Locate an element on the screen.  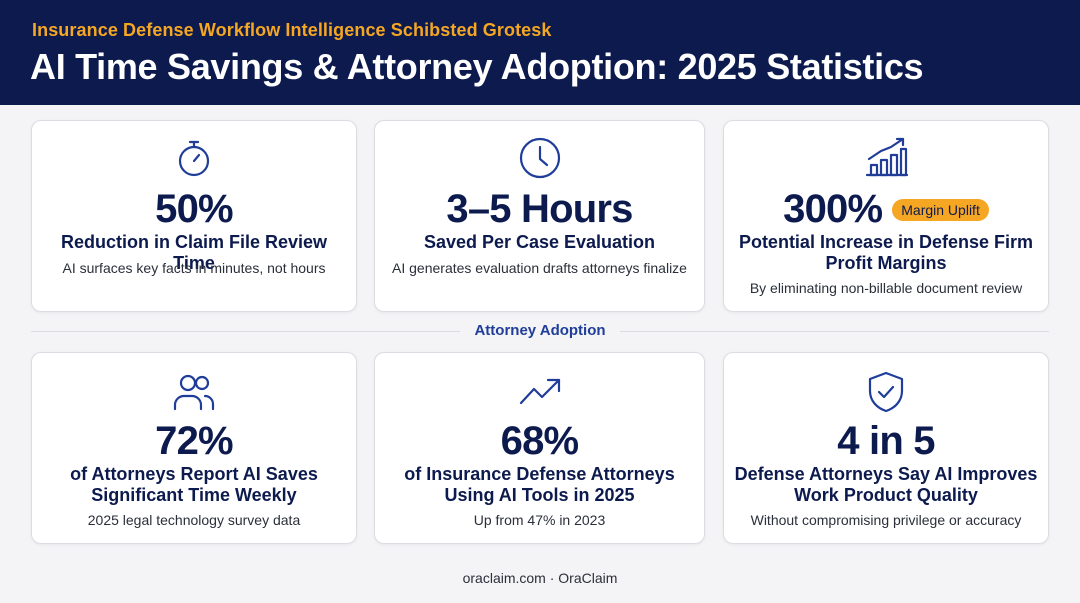
section-label: Attorney Adoption is located at coordinates (540, 330).